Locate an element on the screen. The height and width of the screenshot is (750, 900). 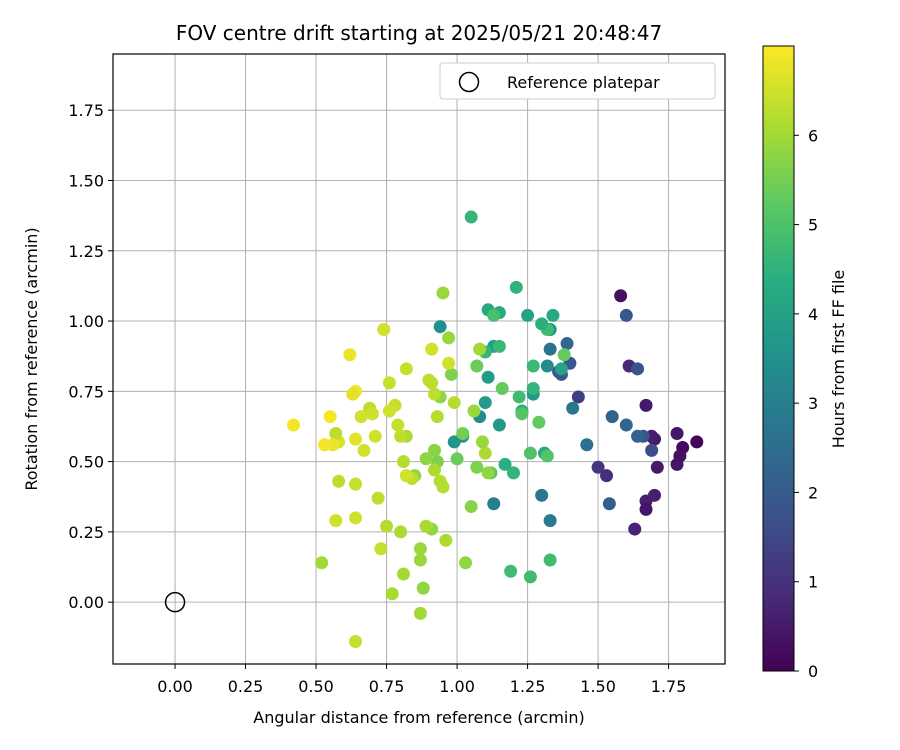
legend-box is located at coordinates (577, 81).